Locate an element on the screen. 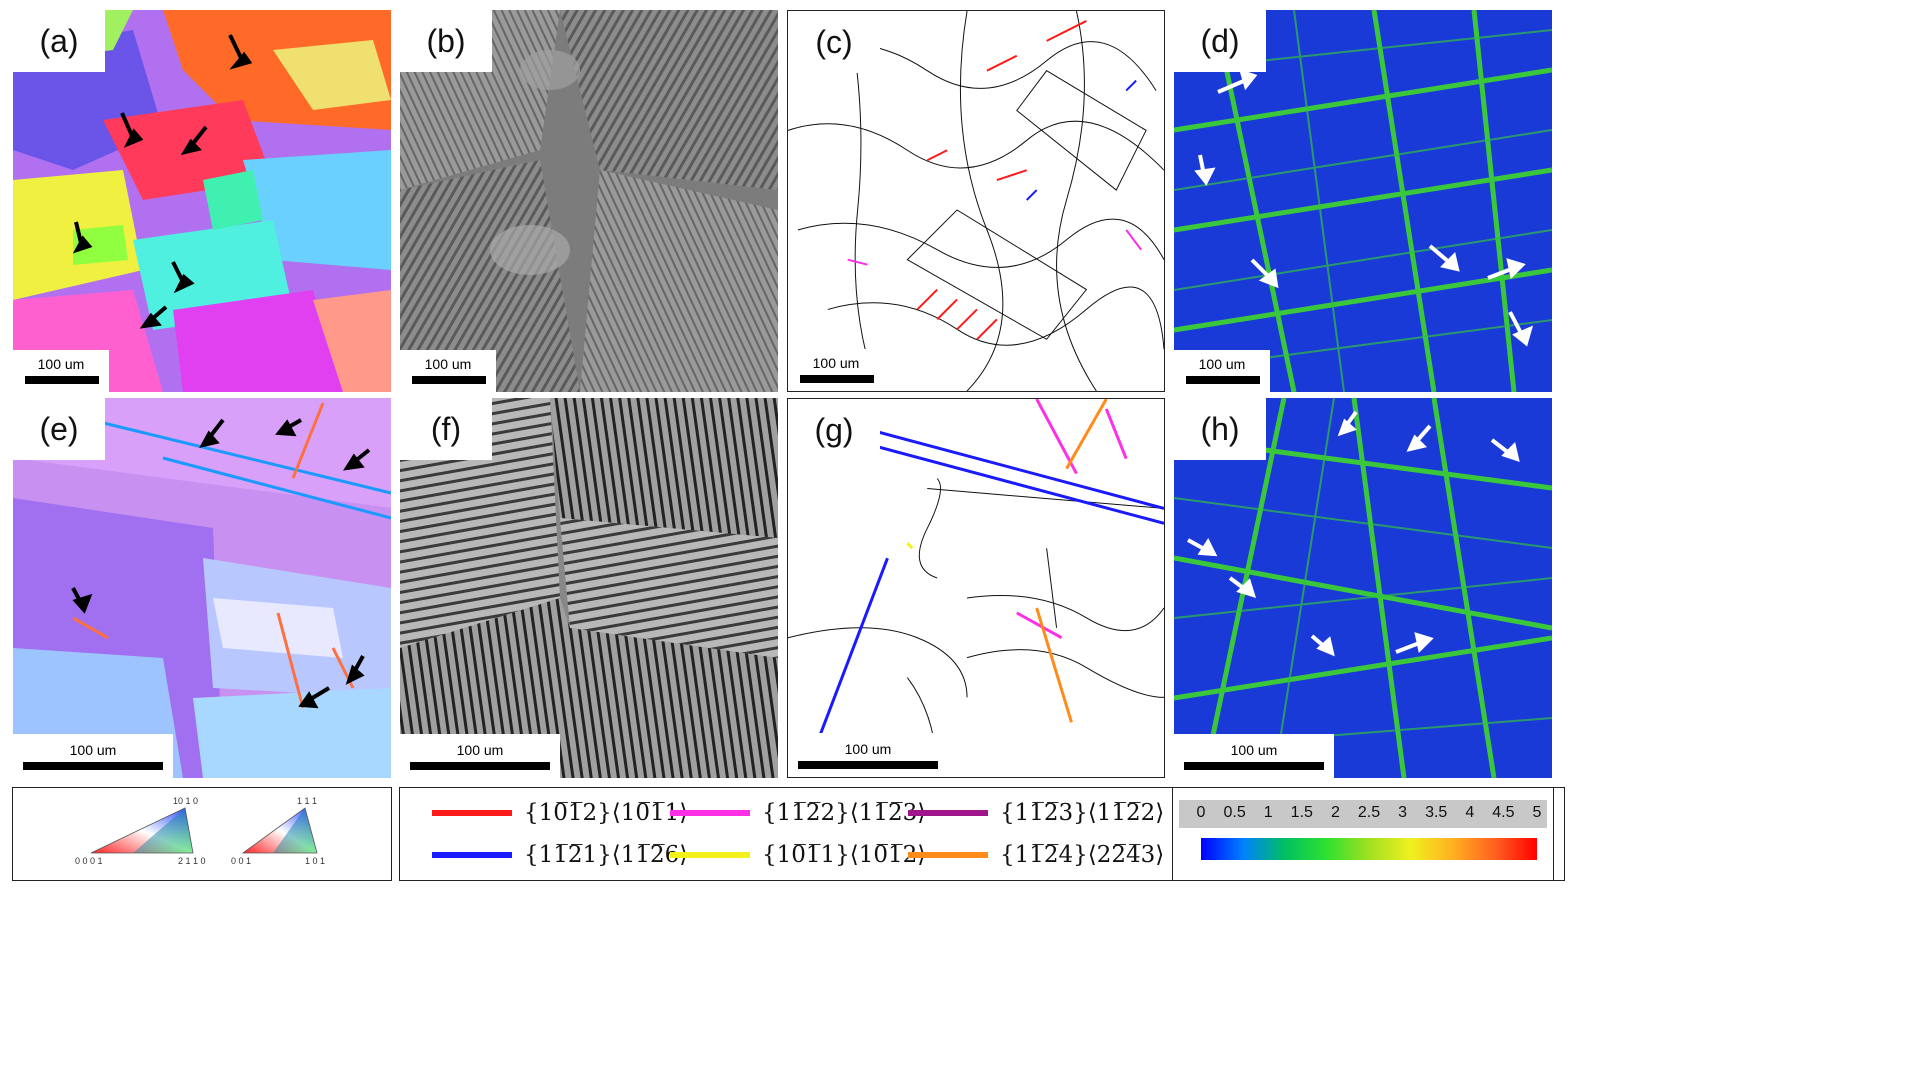 Image resolution: width=1907 pixels, height=1089 pixels. legend-label: {10̅1̅2}⟨10̅1̅1⟩ is located at coordinates (606, 813).